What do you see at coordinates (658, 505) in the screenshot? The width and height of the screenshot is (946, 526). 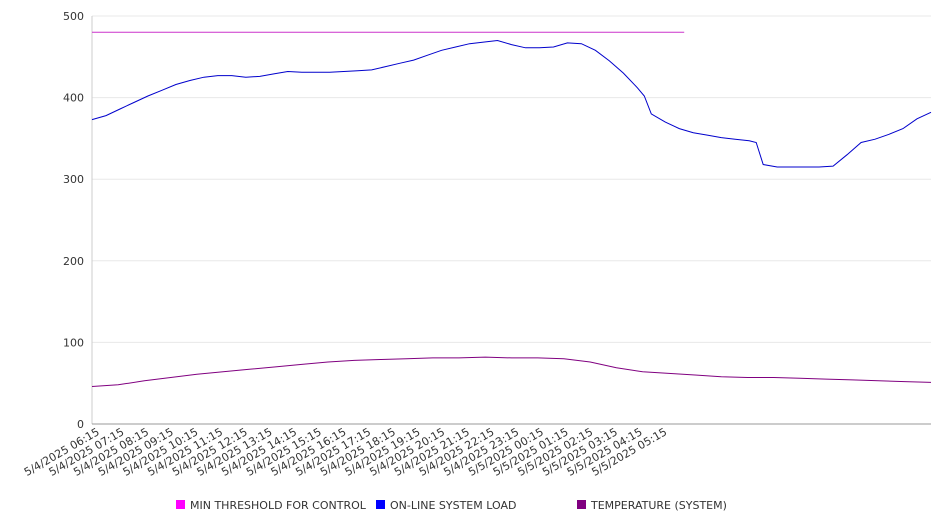 I see `legend-label: TEMPERATURE (SYSTEM)` at bounding box center [658, 505].